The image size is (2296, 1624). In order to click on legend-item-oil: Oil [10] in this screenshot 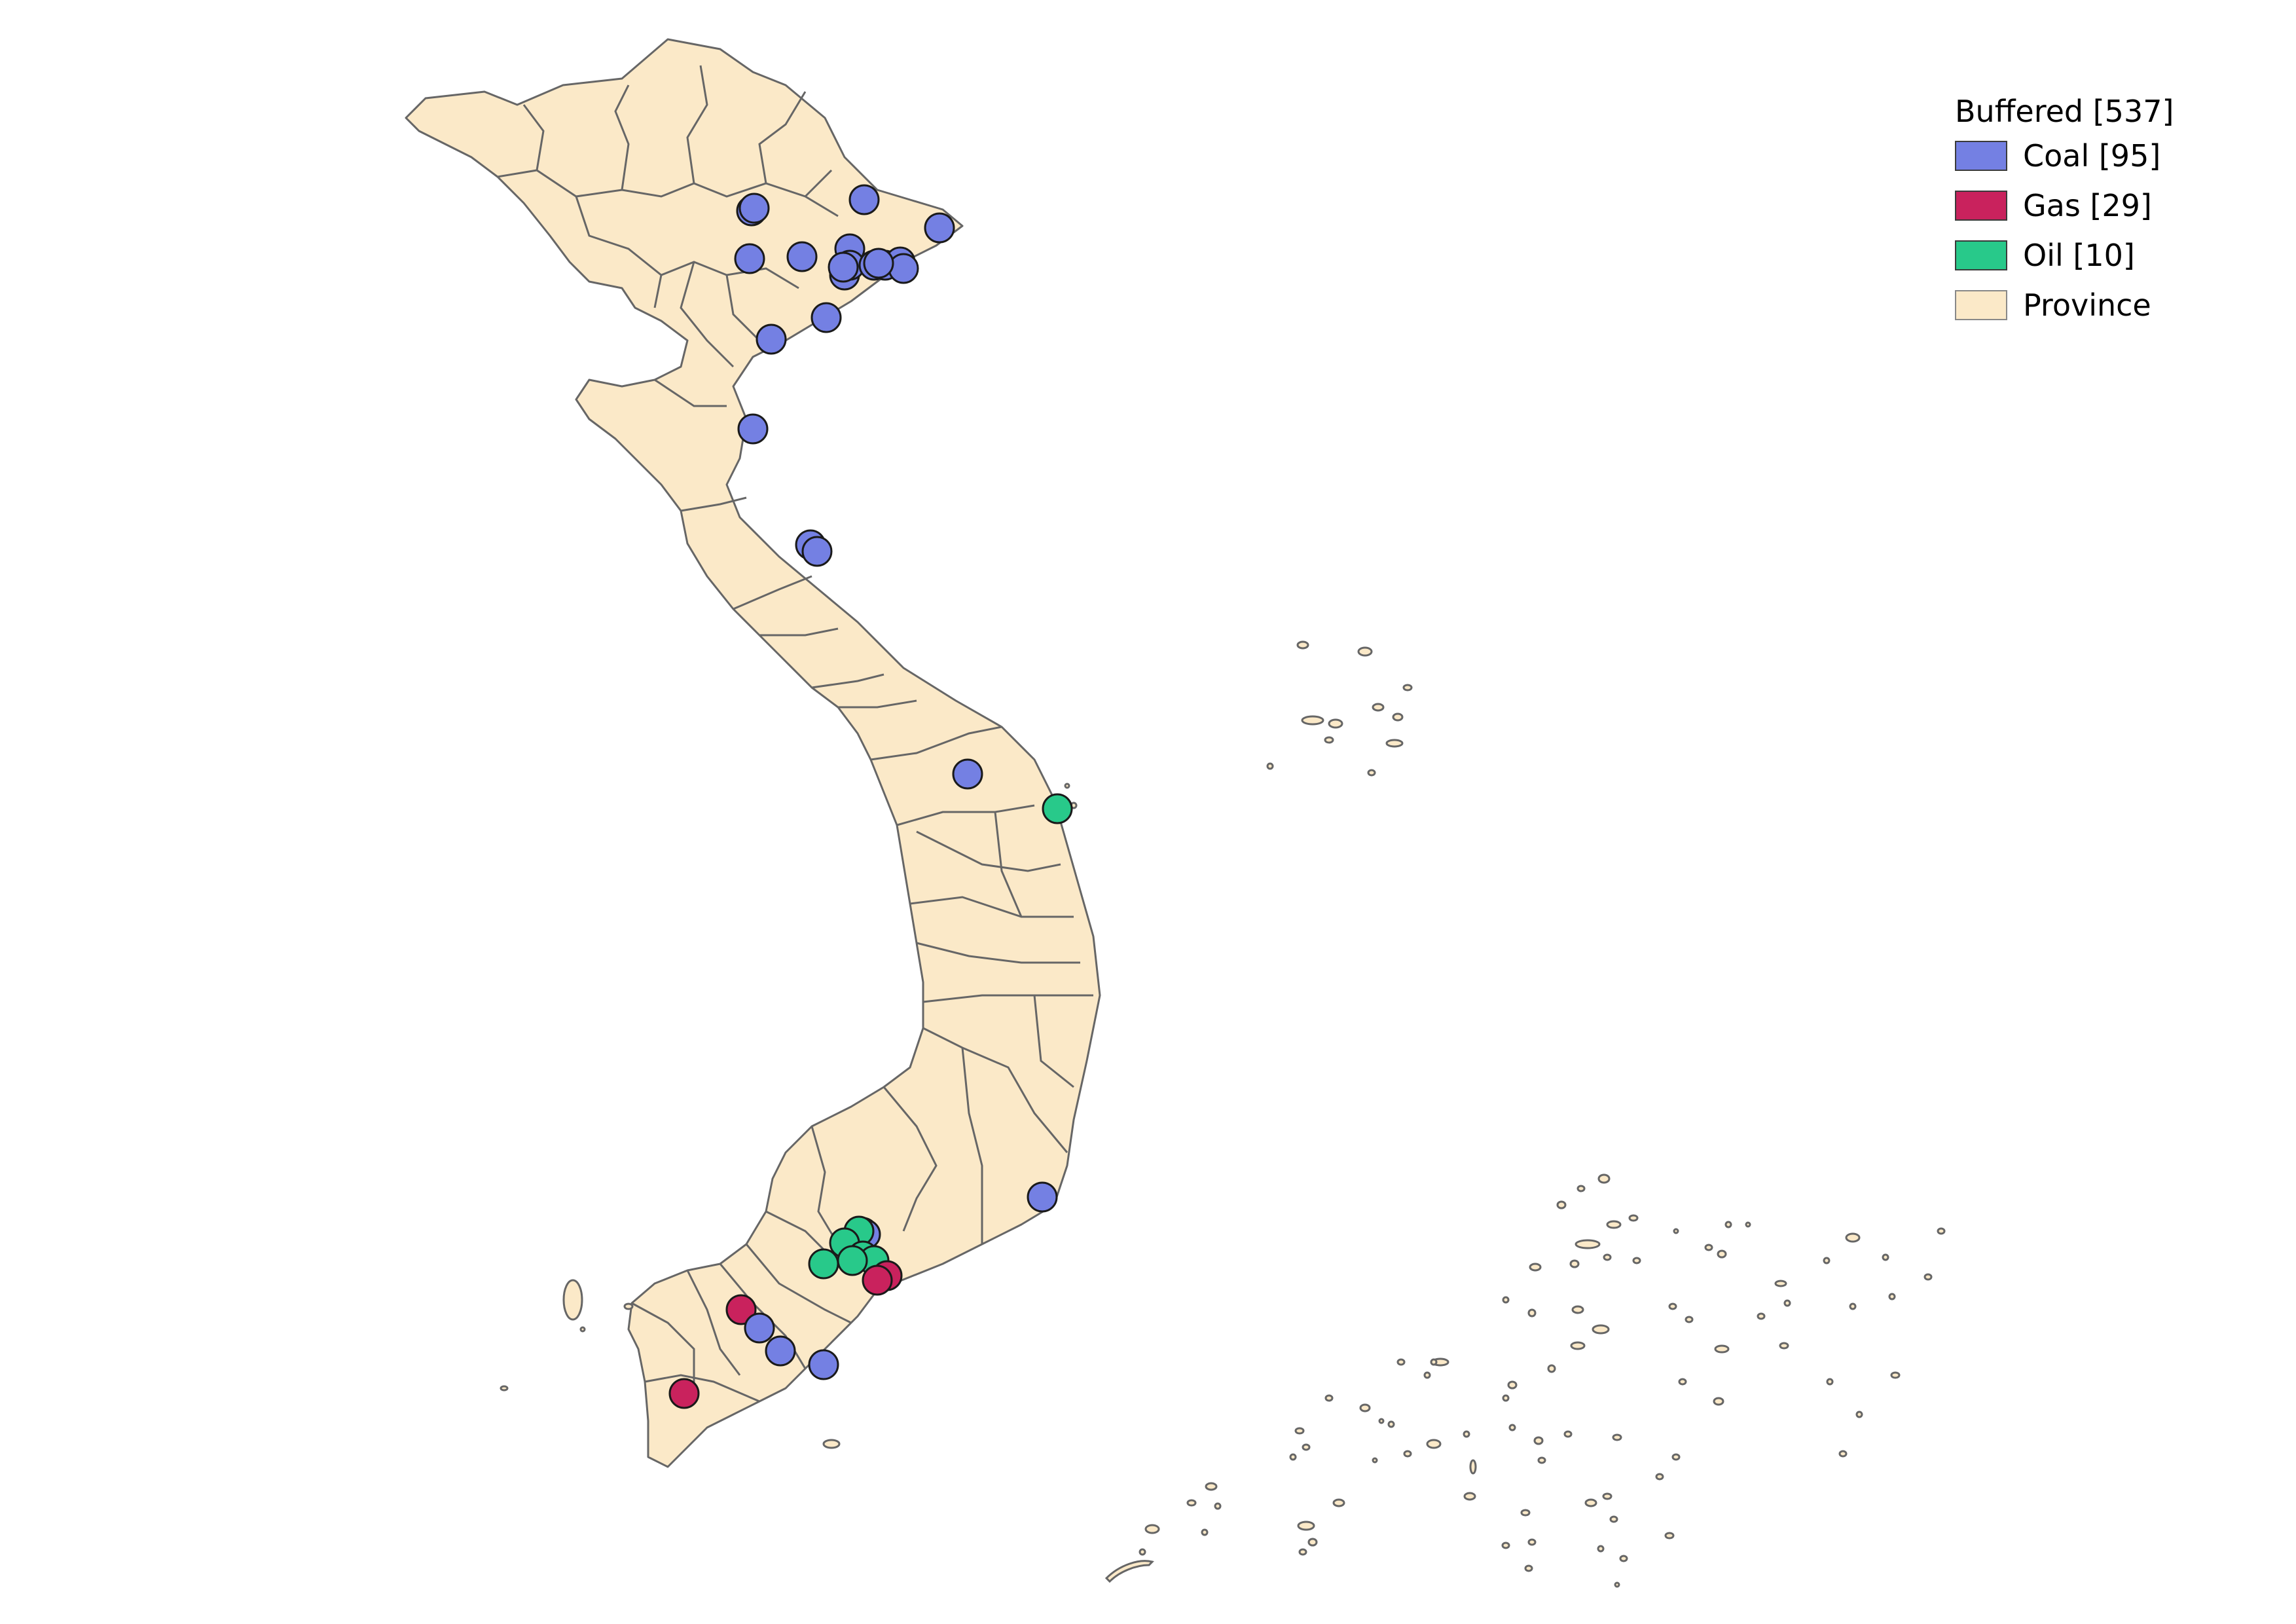, I will do `click(2064, 255)`.